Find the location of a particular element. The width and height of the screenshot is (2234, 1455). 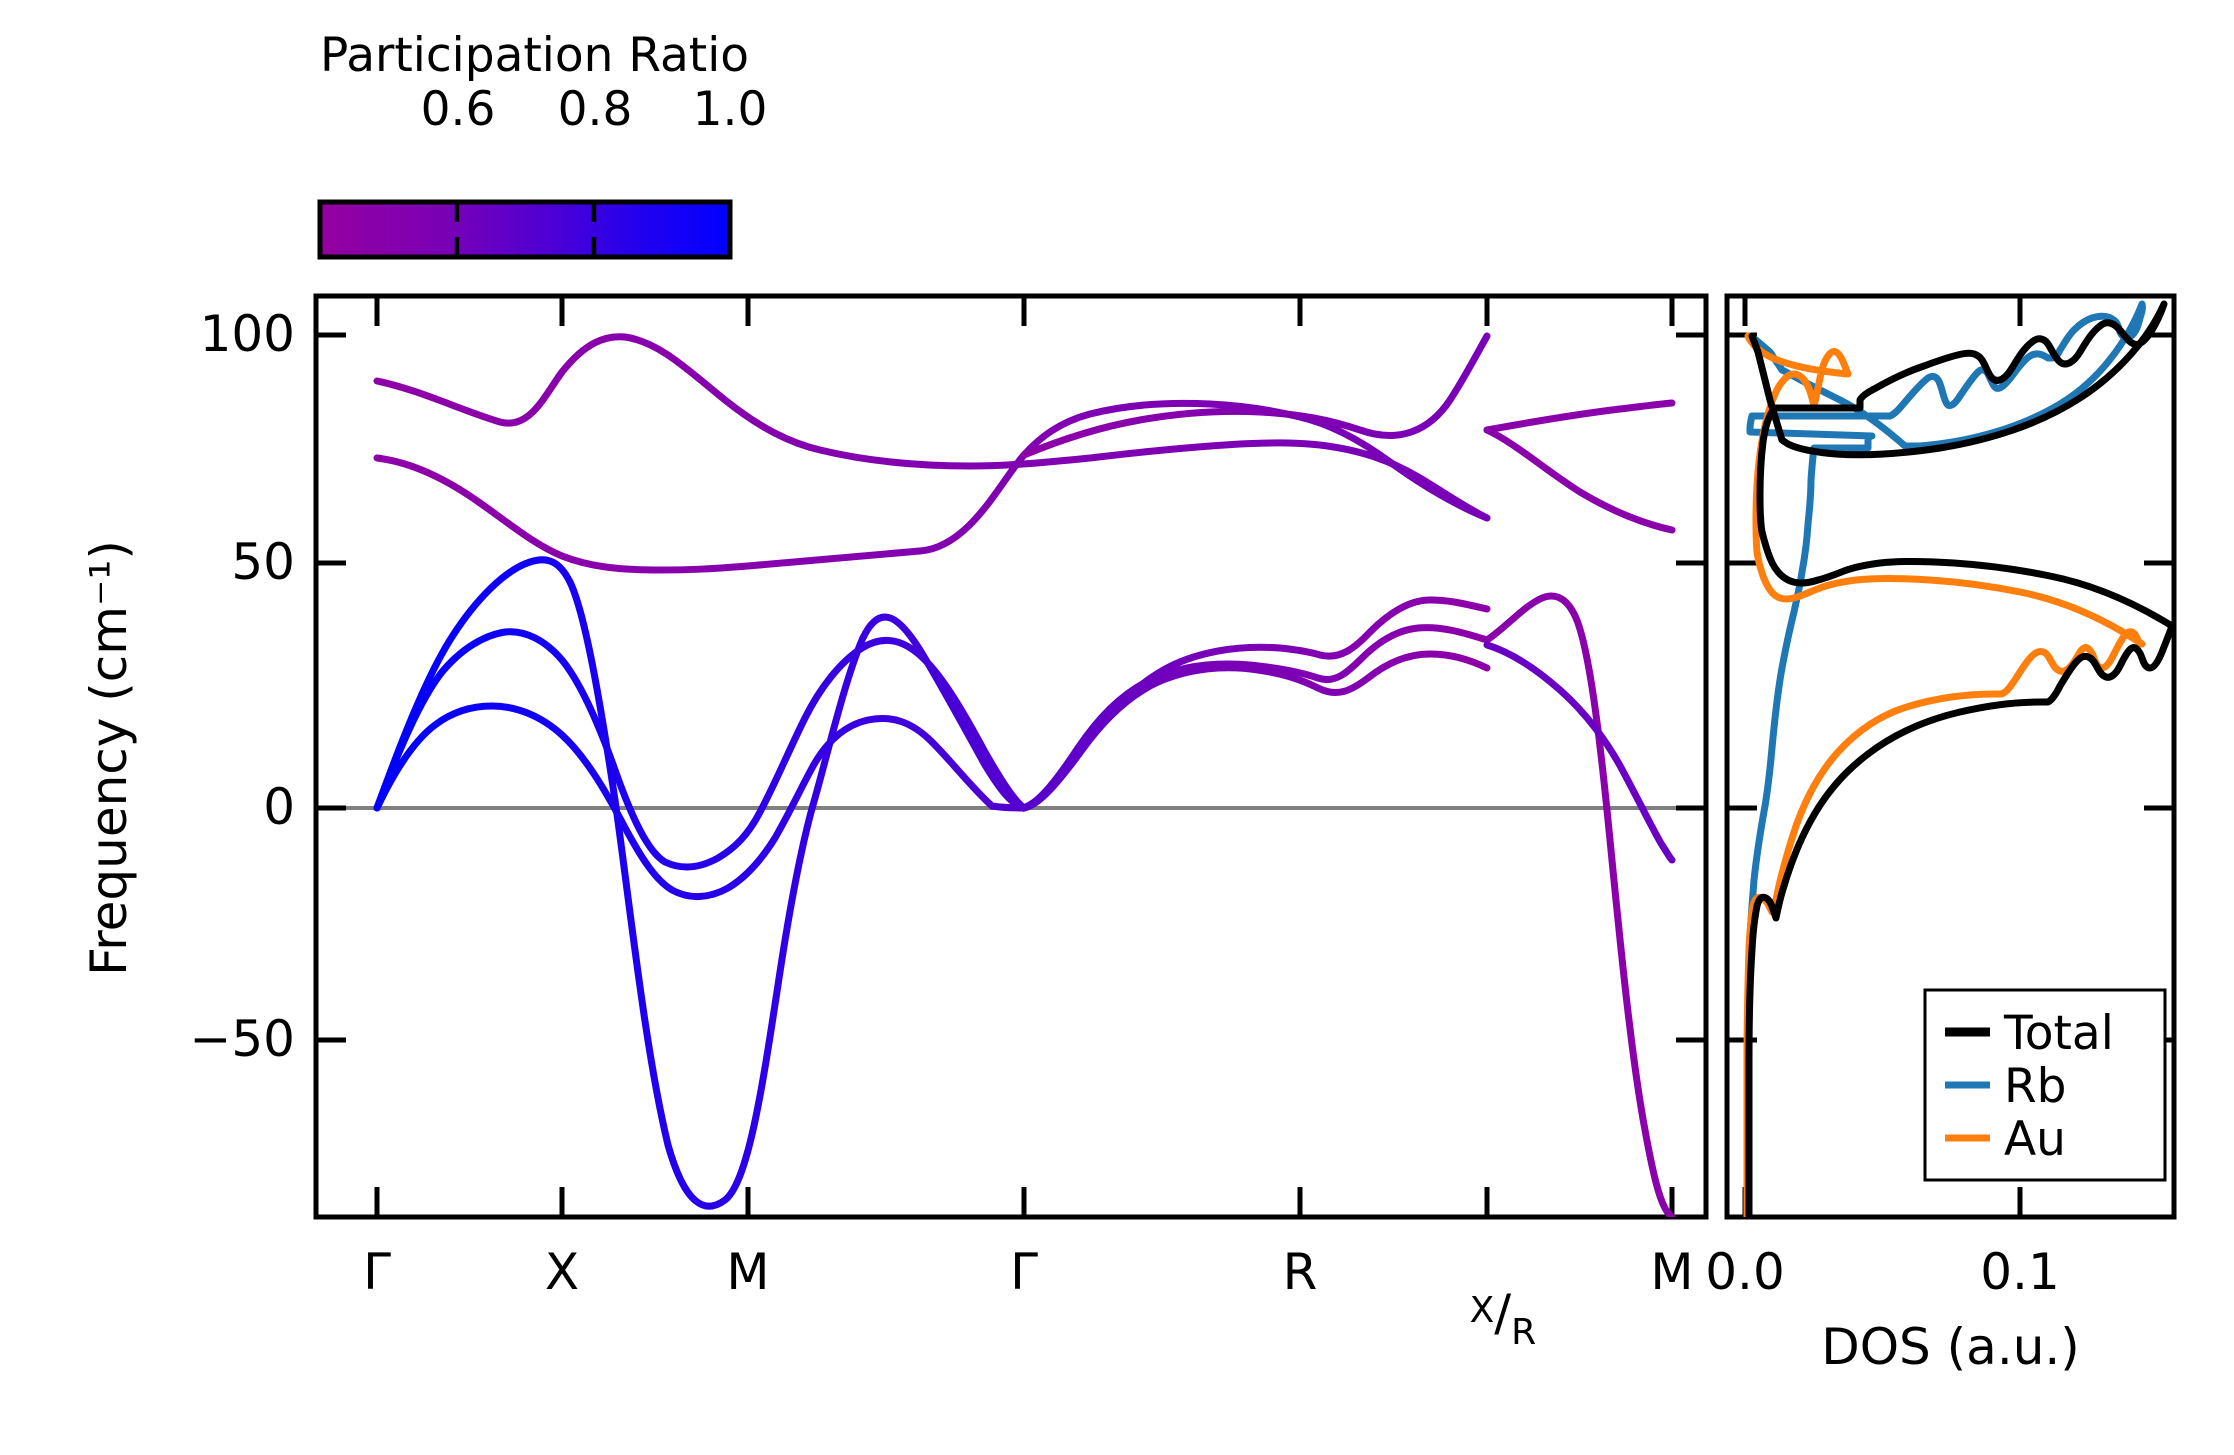

colorbar is located at coordinates (525, 229).